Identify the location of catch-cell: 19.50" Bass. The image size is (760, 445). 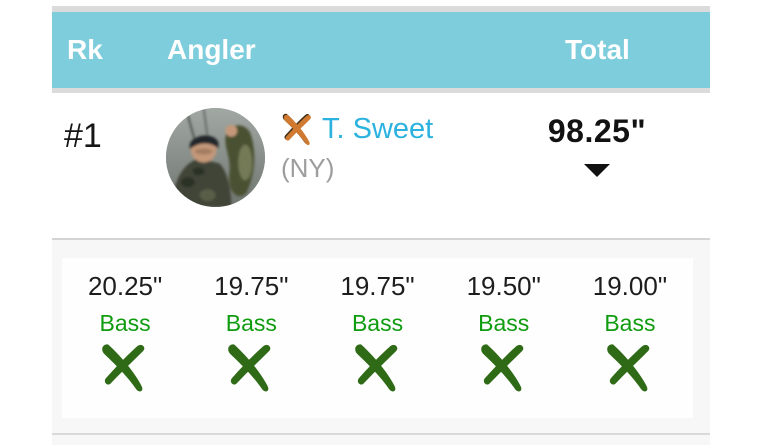
(504, 338).